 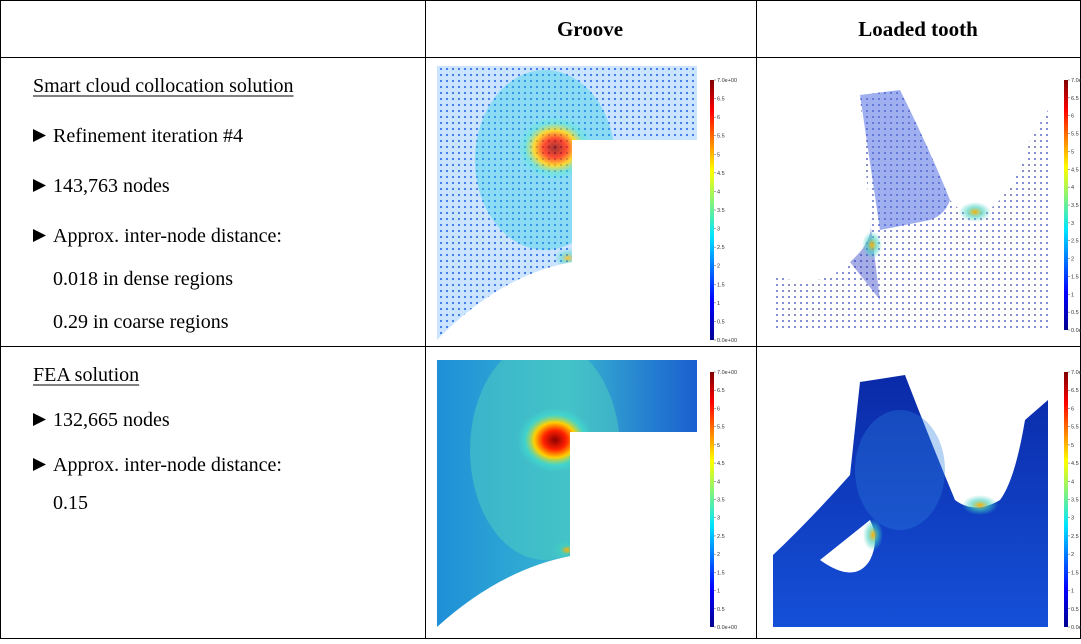 I want to click on list-item: 132,665 nodes, so click(x=111, y=420).